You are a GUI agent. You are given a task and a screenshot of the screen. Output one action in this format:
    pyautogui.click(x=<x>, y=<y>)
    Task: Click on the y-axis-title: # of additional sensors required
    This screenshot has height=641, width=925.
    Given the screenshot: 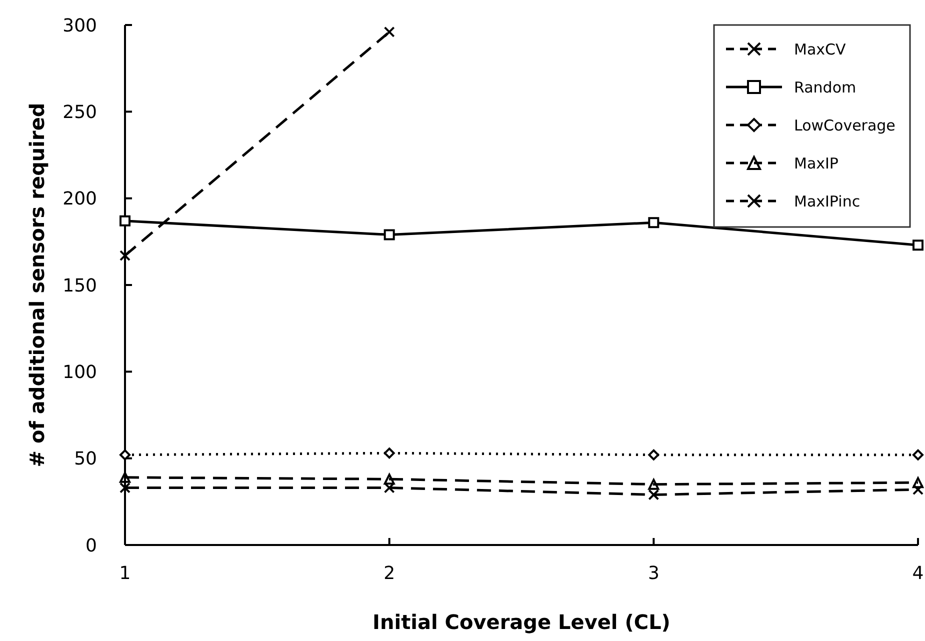 What is the action you would take?
    pyautogui.click(x=37, y=285)
    